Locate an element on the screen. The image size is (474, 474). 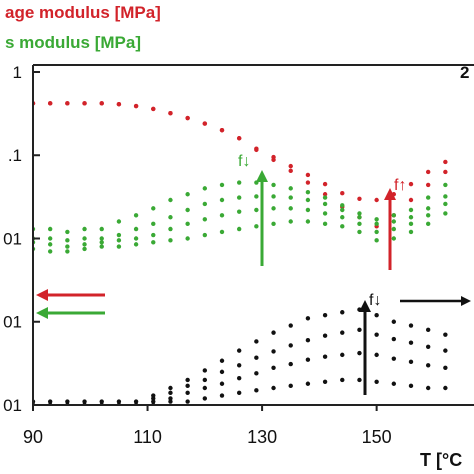
y-tick-label: 01 is located at coordinates (12, 238).